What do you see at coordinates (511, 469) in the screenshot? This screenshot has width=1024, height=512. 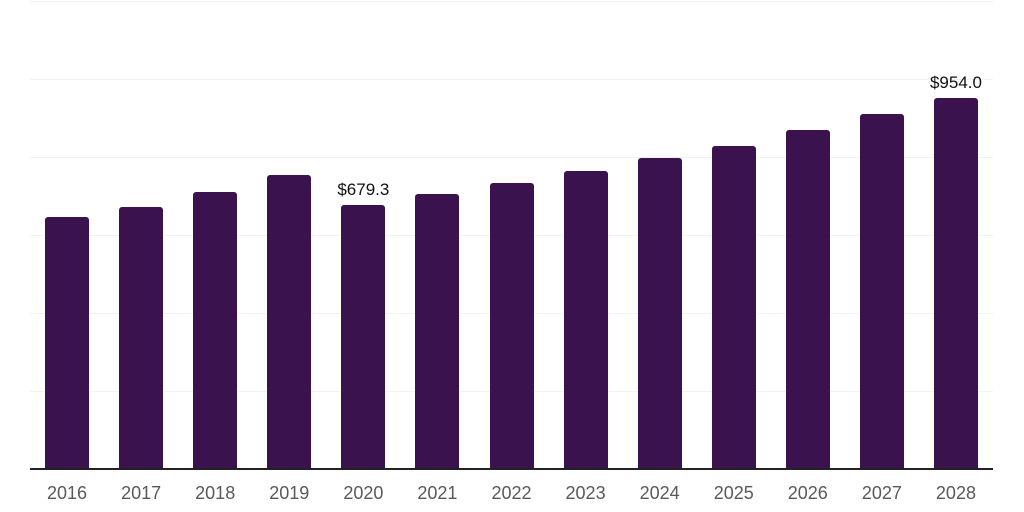 I see `x-axis-line` at bounding box center [511, 469].